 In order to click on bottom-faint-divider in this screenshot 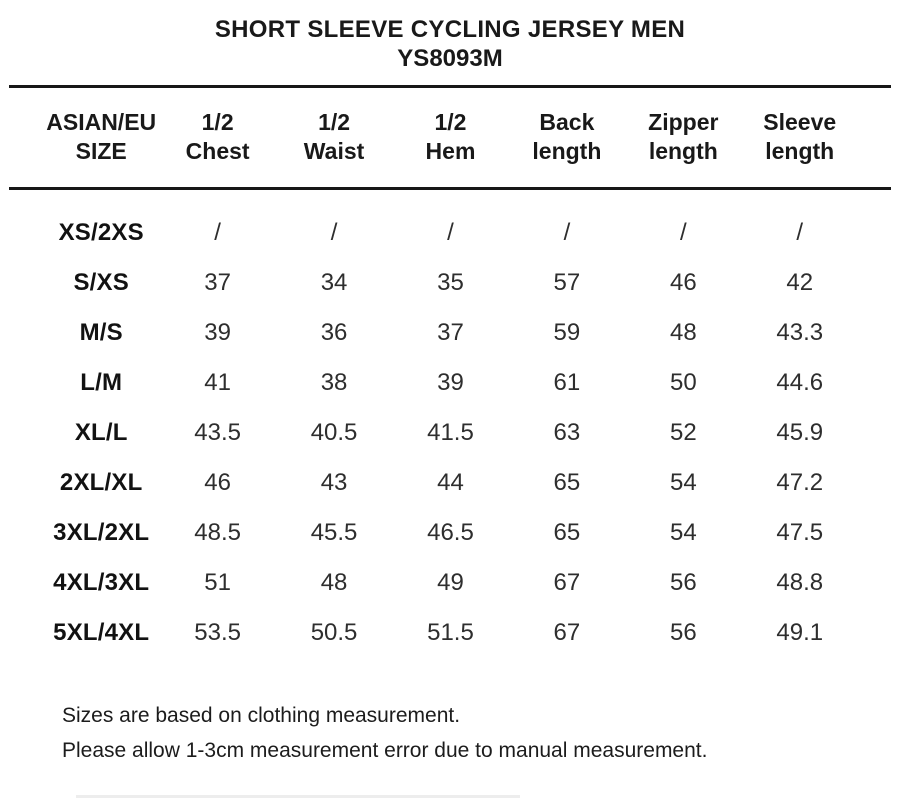, I will do `click(298, 796)`.